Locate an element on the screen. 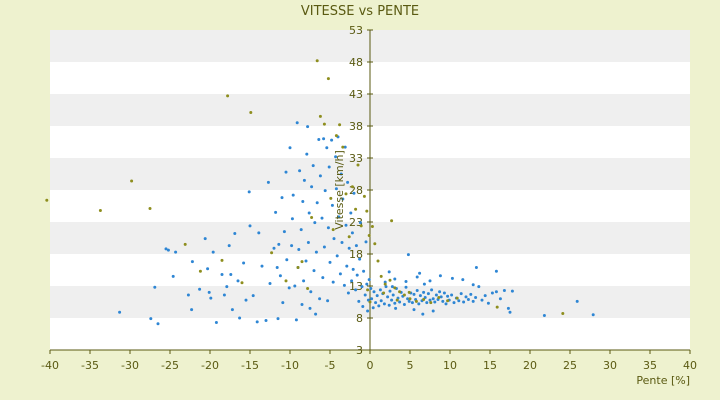 Image resolution: width=720 pixels, height=400 pixels. x-tick-label: 20 is located at coordinates (530, 365).